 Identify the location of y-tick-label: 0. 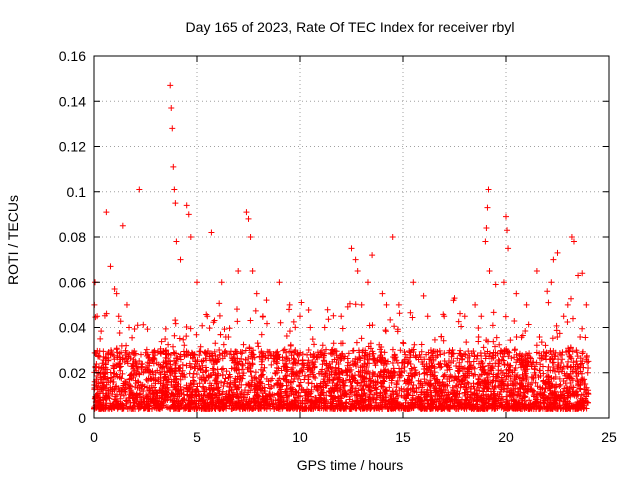
(82, 418).